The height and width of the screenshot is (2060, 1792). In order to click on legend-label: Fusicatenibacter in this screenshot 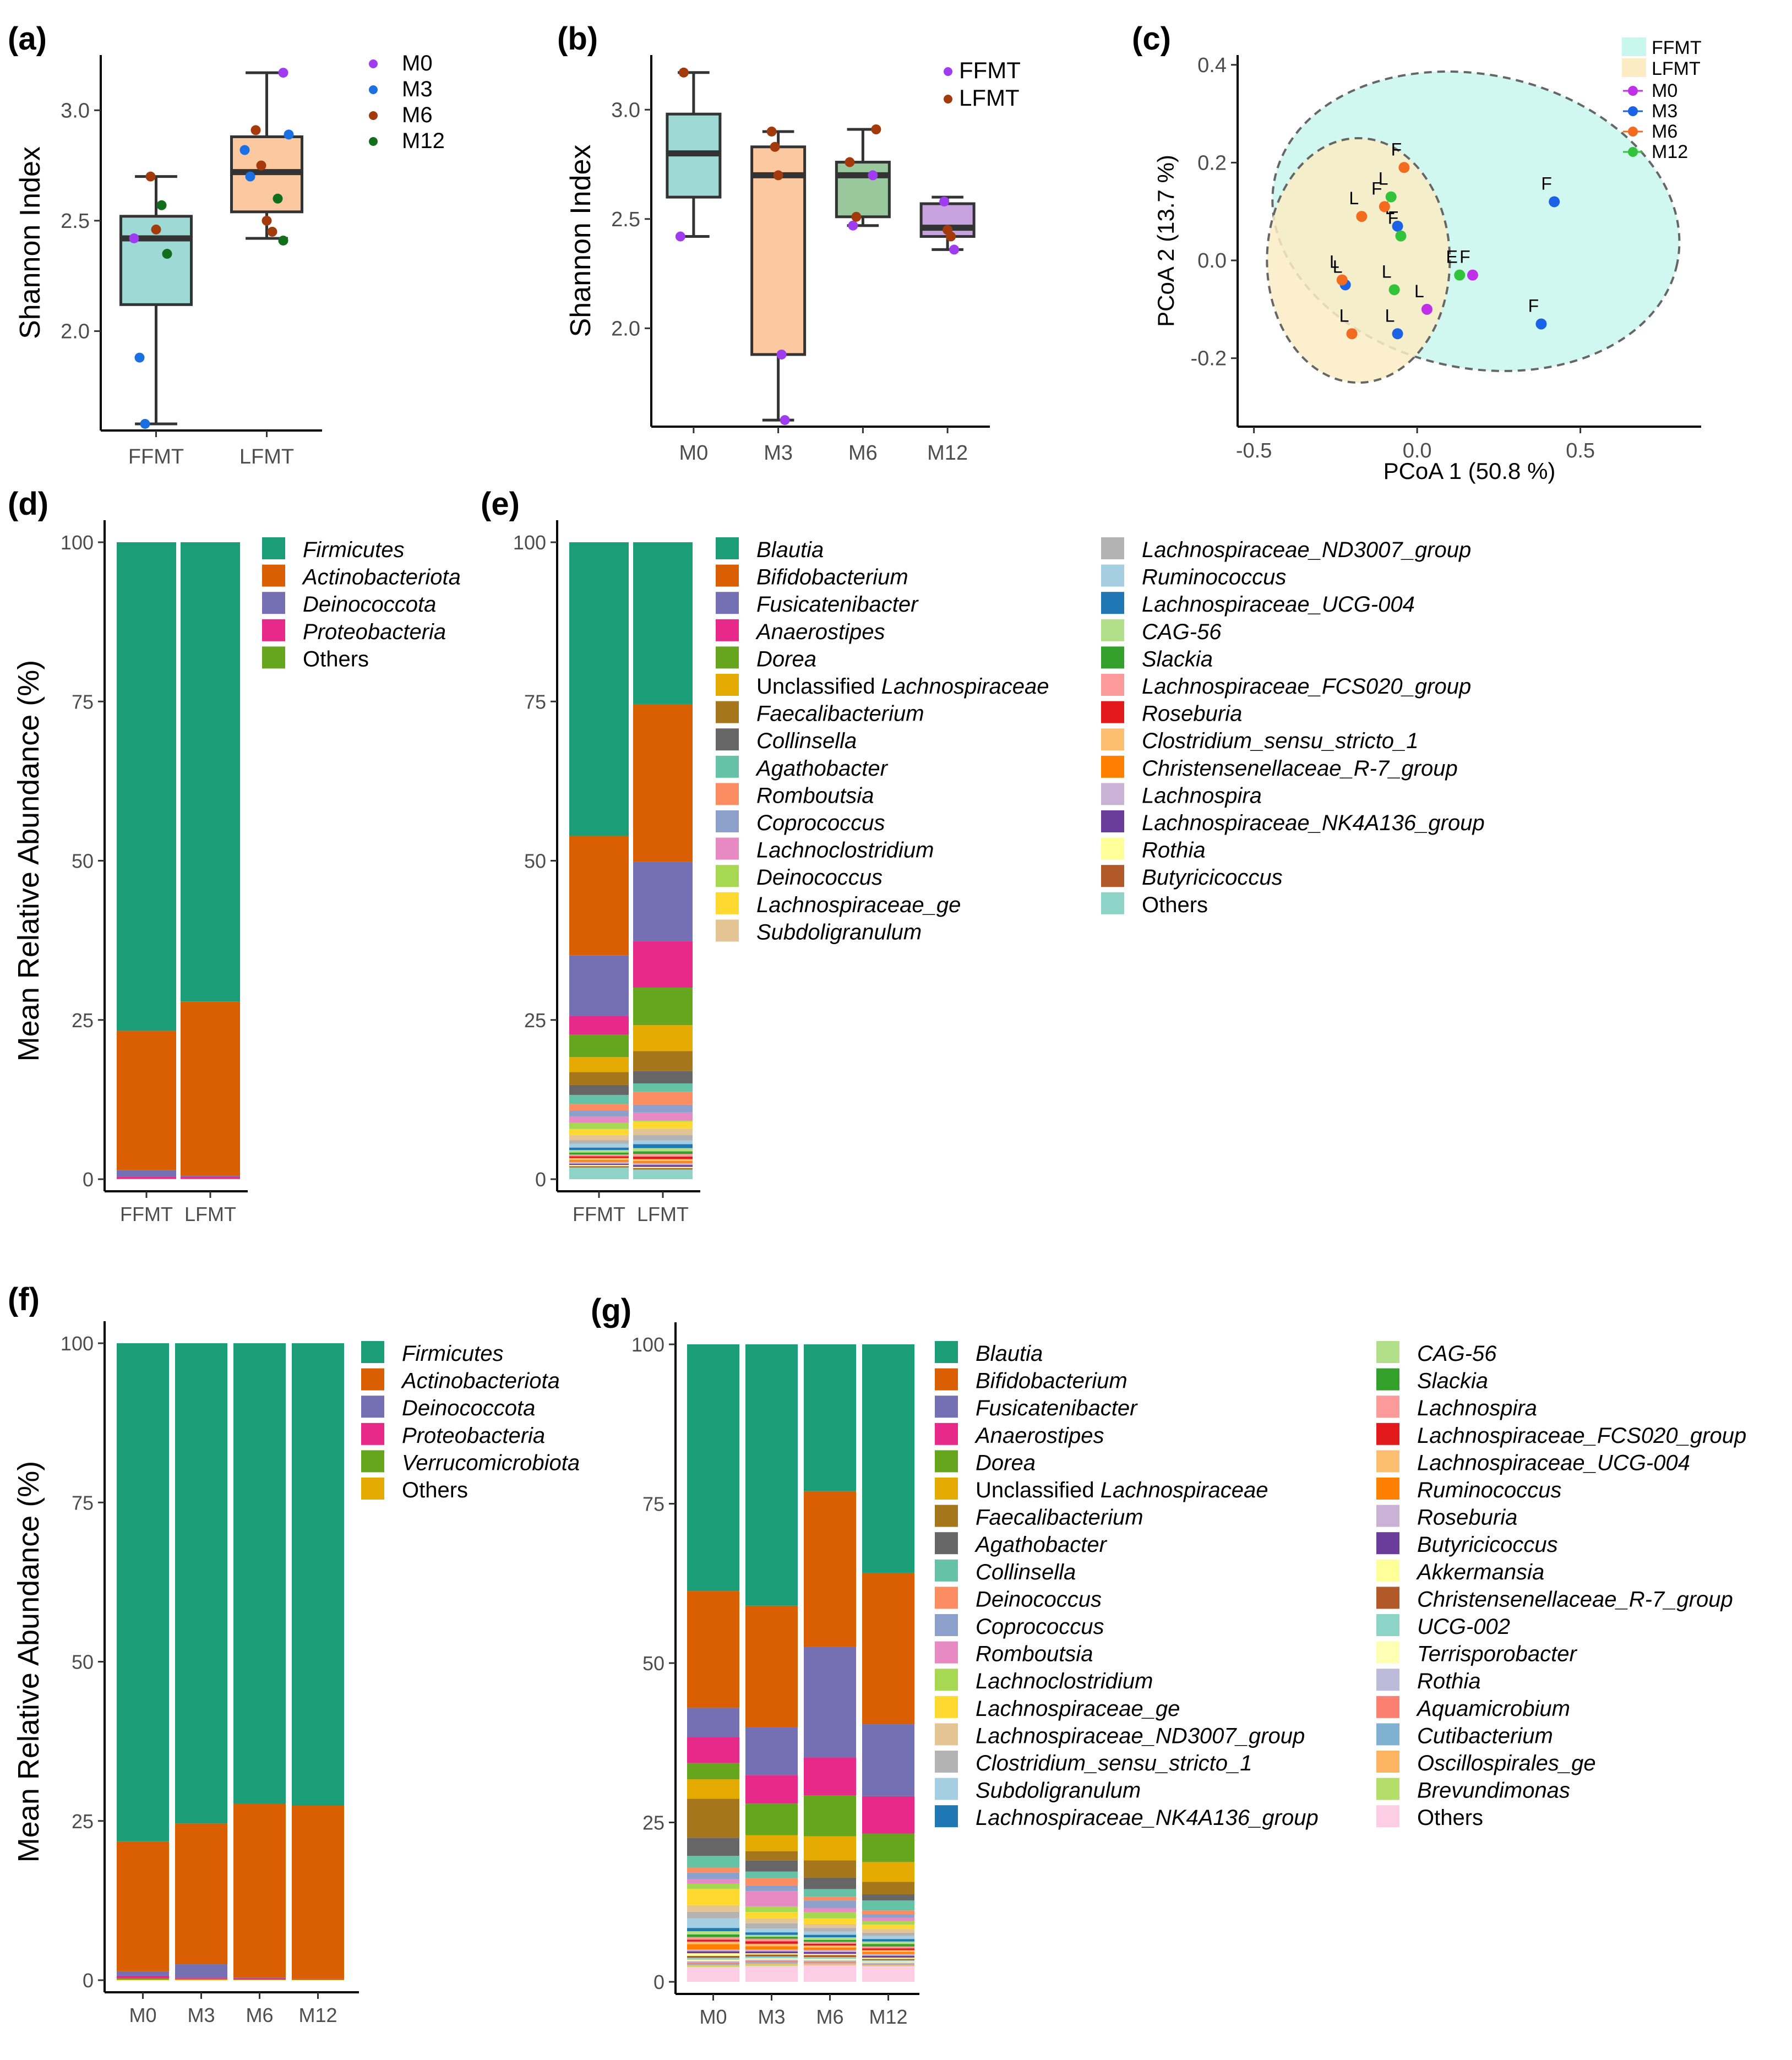, I will do `click(1057, 1408)`.